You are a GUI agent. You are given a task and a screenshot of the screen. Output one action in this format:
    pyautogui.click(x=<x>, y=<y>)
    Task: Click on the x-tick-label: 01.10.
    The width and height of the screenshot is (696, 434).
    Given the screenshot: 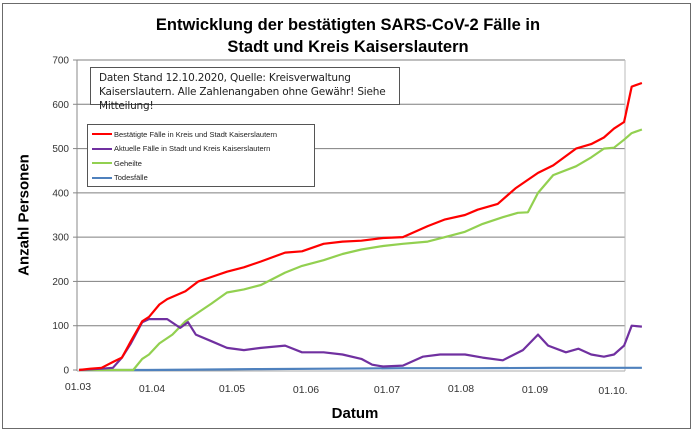 What is the action you would take?
    pyautogui.click(x=612, y=391)
    